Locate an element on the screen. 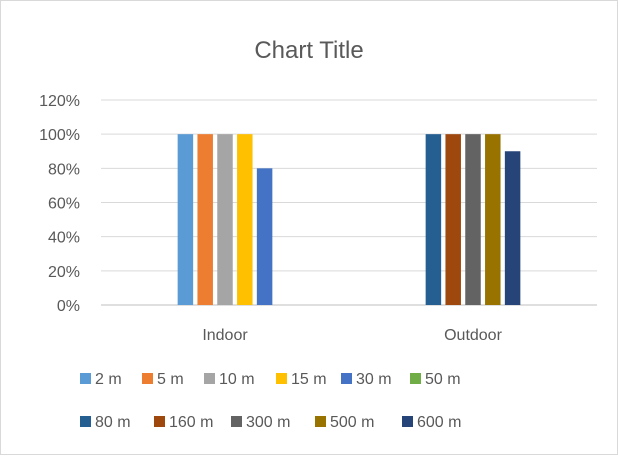 The height and width of the screenshot is (459, 618). x-axis-categories: Indoor Outdoor is located at coordinates (352, 335).